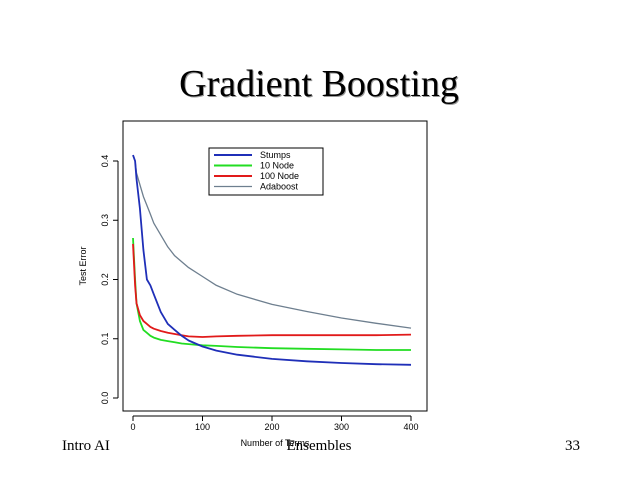 The width and height of the screenshot is (638, 478). Describe the element at coordinates (275, 155) in the screenshot. I see `legend-label-stumps: Stumps` at that location.